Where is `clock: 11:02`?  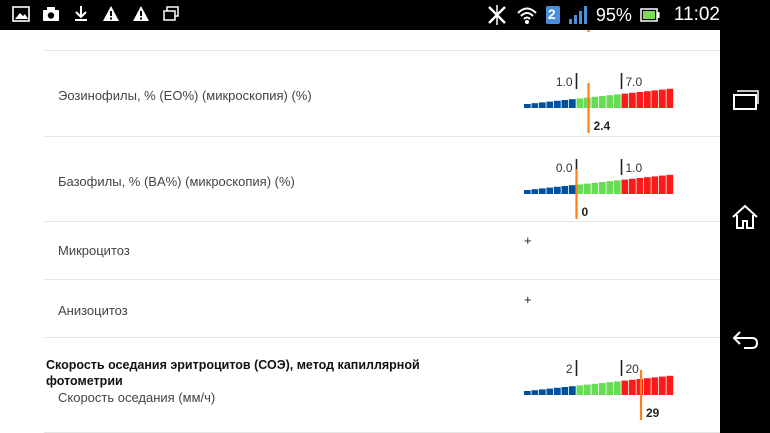 clock: 11:02 is located at coordinates (696, 14).